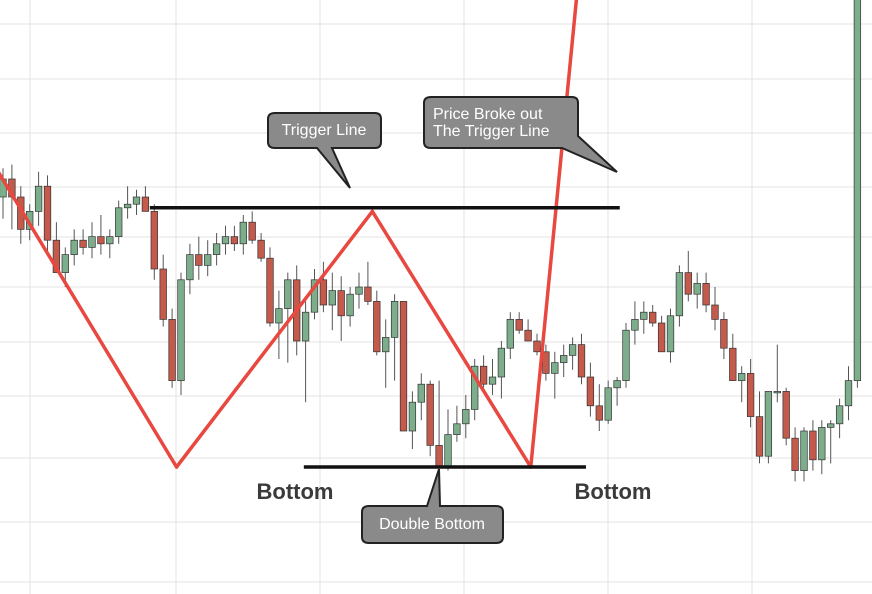  I want to click on breakout-callout: Price Broke out The Trigger Line, so click(520, 134).